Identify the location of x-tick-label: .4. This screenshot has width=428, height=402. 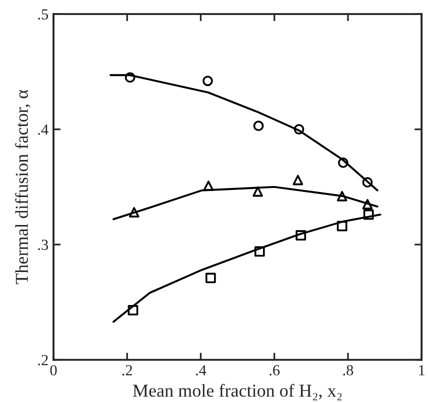
(201, 370).